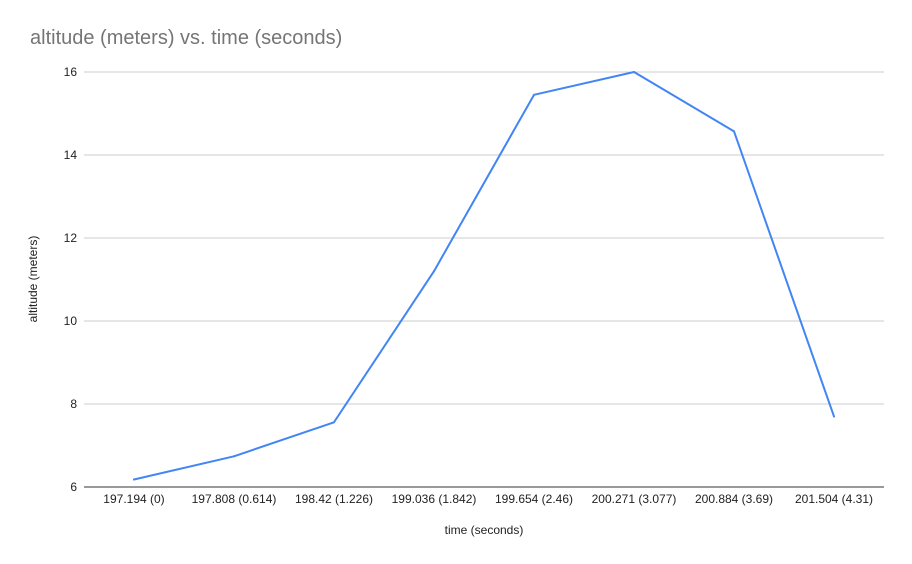 This screenshot has width=912, height=564. I want to click on y-tick-label: 16, so click(71, 72).